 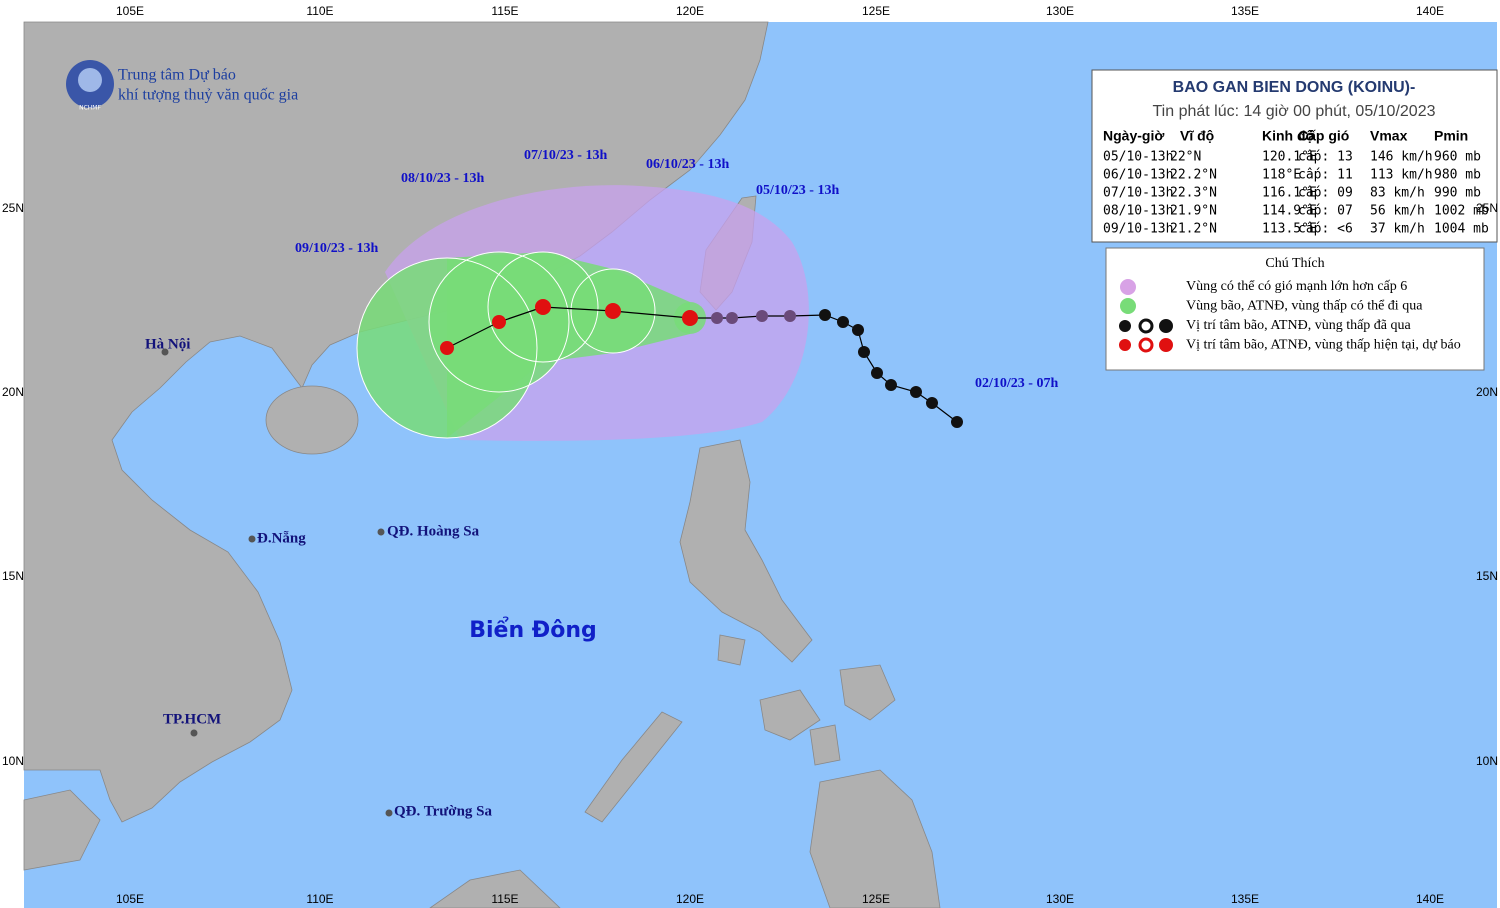 I want to click on cone-circles, so click(x=506, y=345).